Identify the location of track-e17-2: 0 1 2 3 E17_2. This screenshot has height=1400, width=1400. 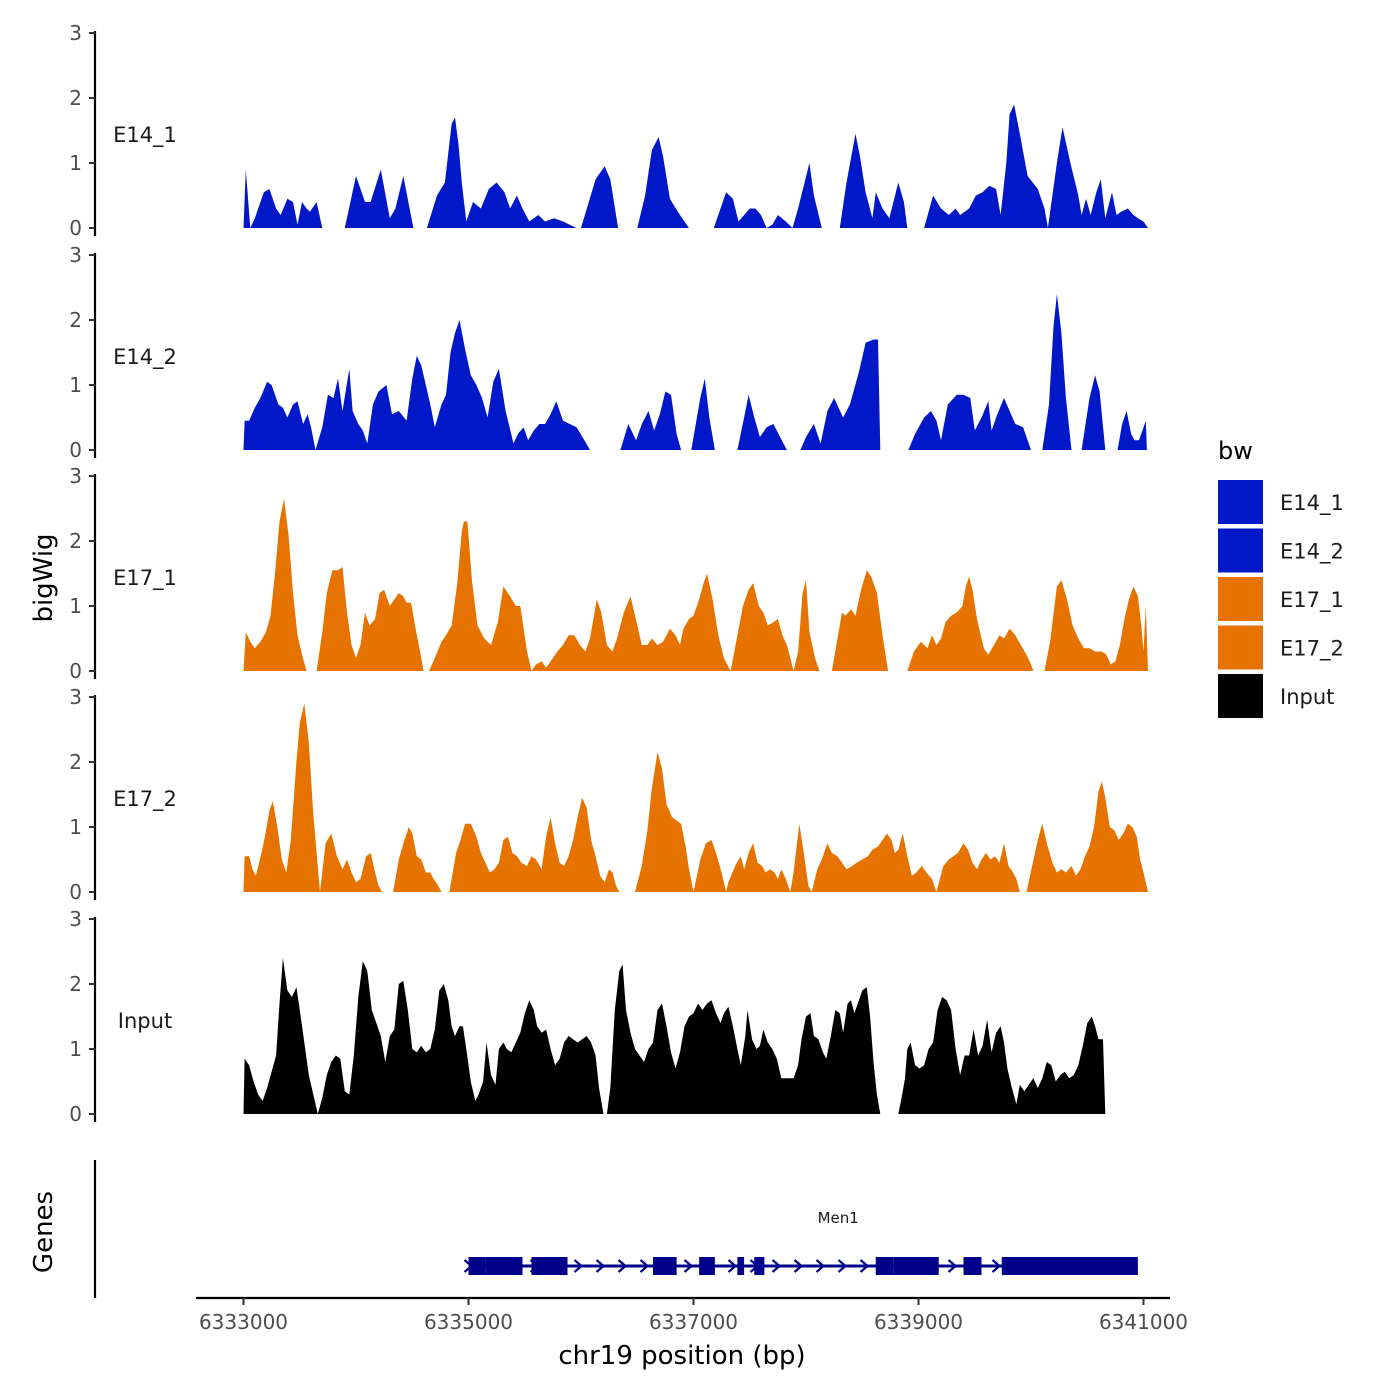
(608, 794).